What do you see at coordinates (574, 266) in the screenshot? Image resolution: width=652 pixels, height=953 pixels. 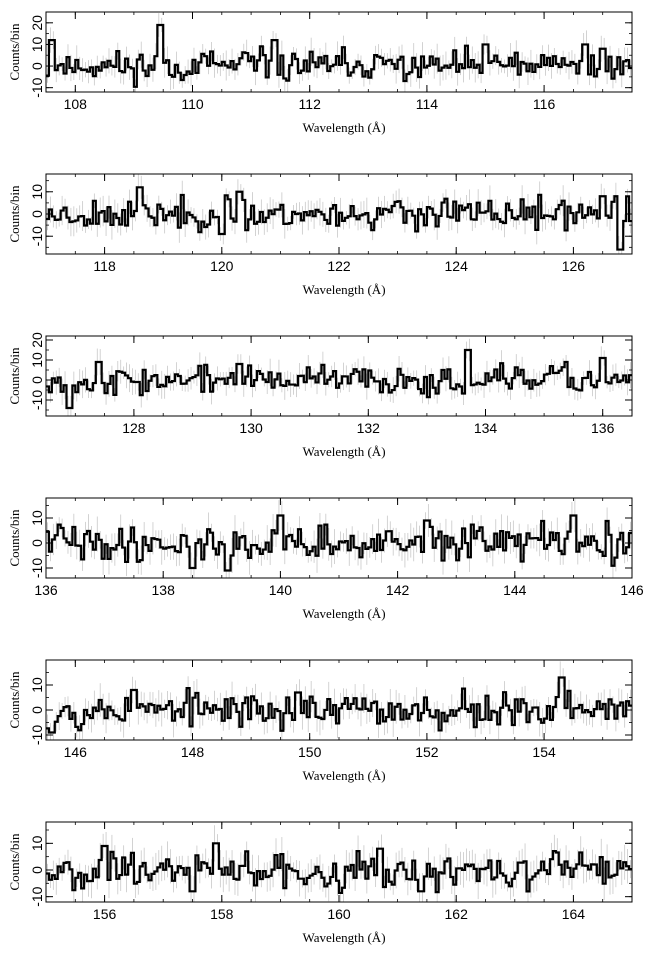 I see `x-tick-label: 126` at bounding box center [574, 266].